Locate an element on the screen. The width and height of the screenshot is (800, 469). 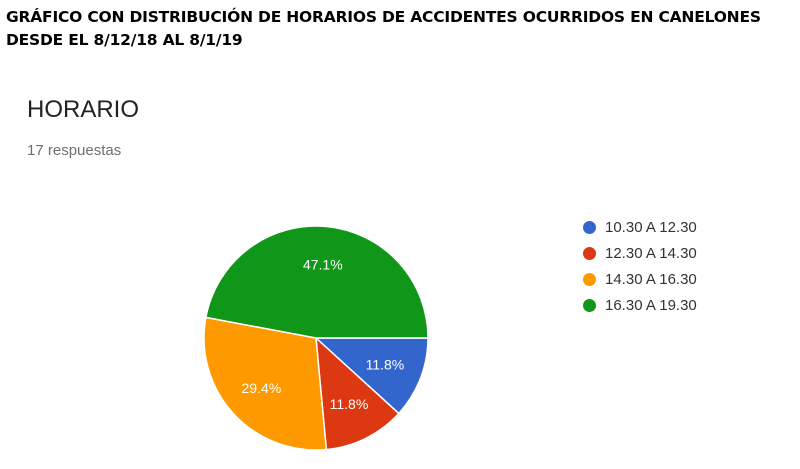
legend-label: 12.30 A 14.30 is located at coordinates (651, 253).